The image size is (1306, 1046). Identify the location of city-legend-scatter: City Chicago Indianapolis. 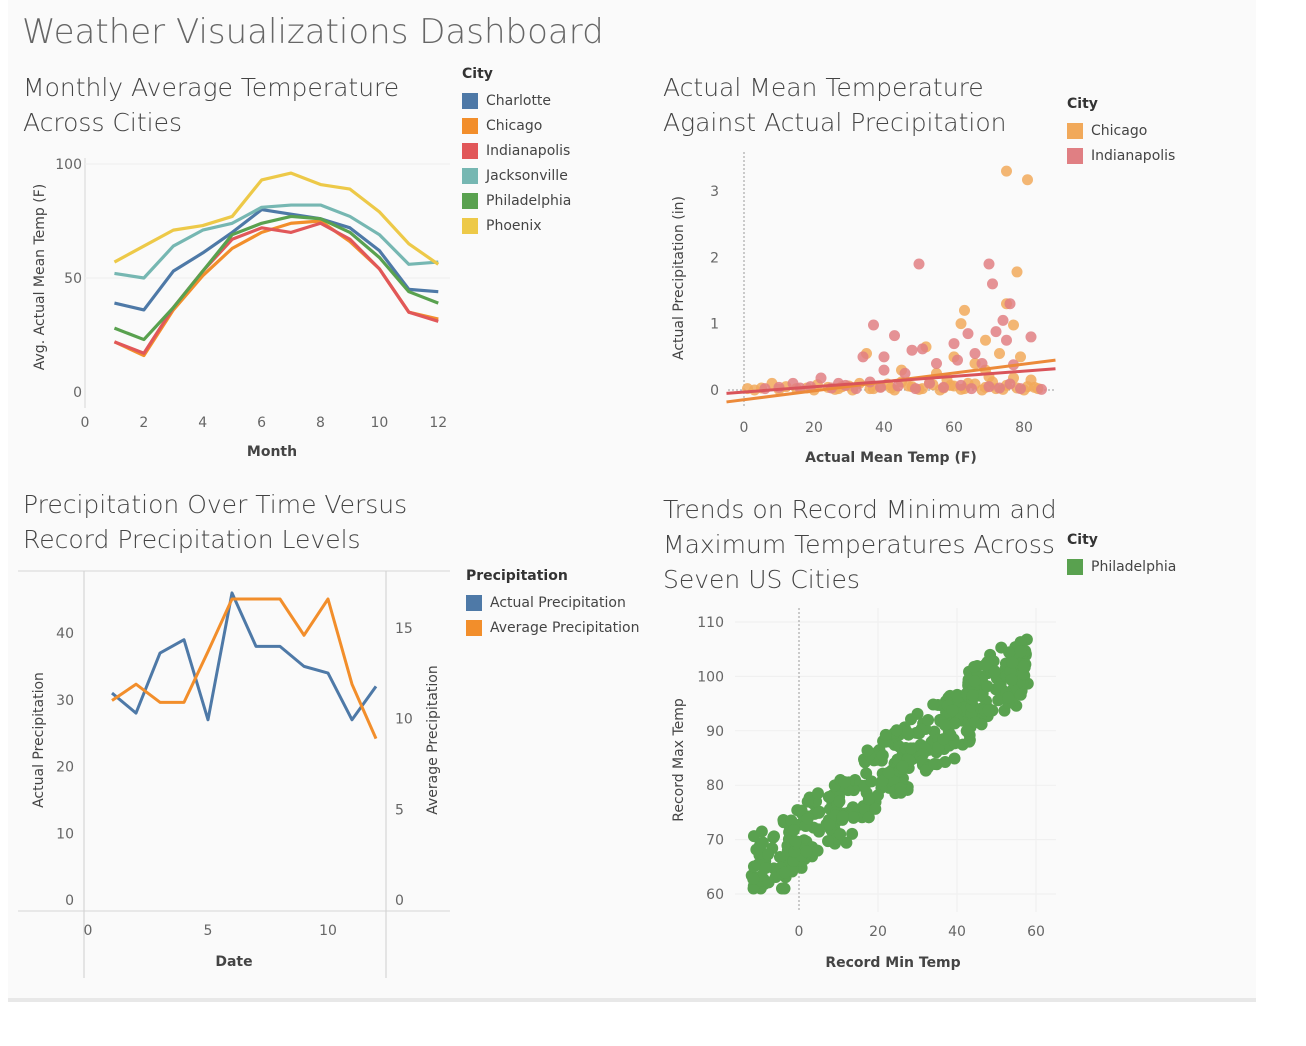
(1121, 132).